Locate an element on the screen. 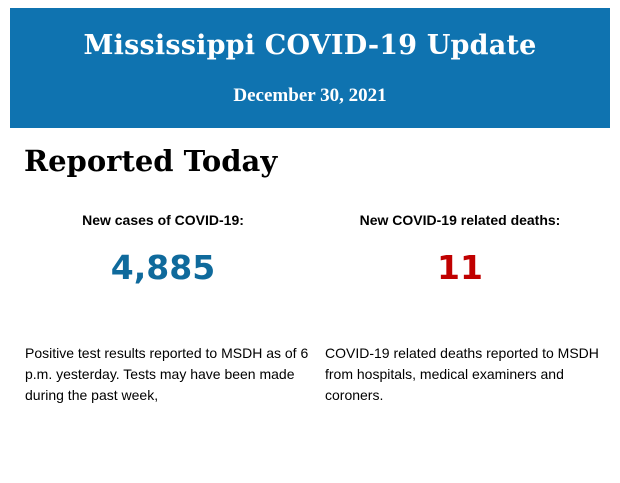 The height and width of the screenshot is (483, 620). section-heading: Reported Today is located at coordinates (151, 161).